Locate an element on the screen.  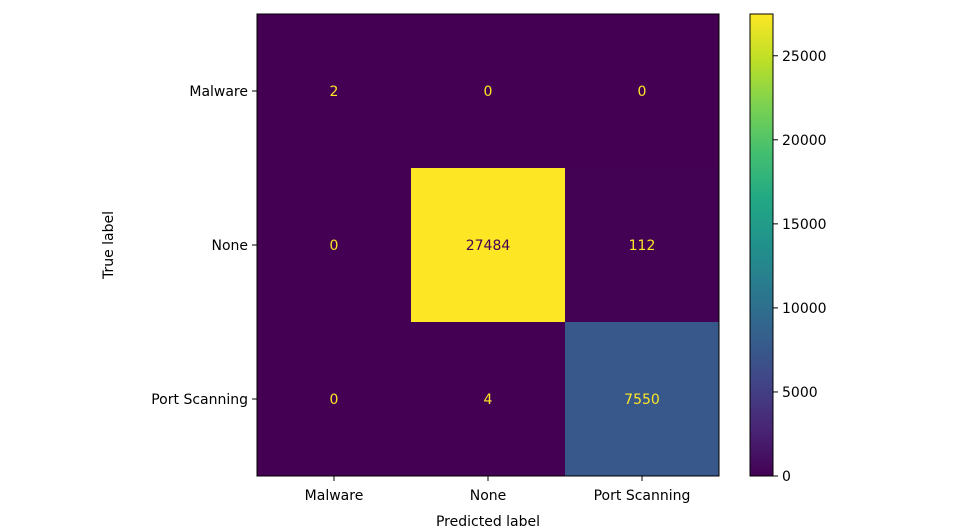
y-axis-label: True label is located at coordinates (109, 245).